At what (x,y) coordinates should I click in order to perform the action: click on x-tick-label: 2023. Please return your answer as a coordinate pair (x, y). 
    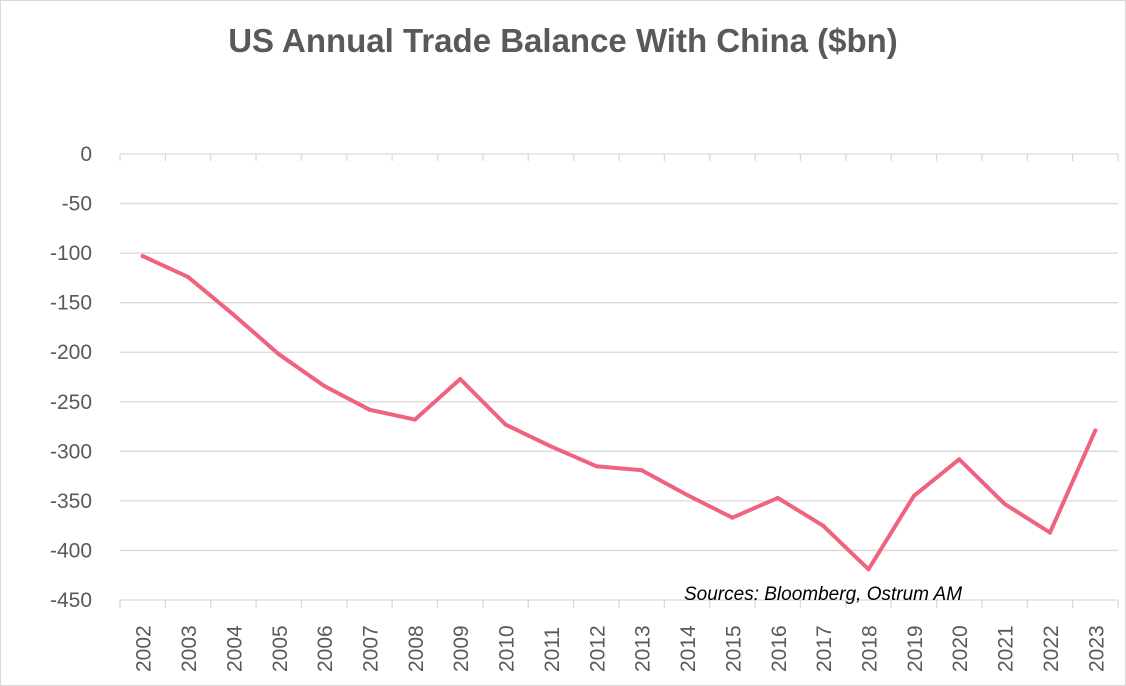
    Looking at the image, I should click on (1096, 648).